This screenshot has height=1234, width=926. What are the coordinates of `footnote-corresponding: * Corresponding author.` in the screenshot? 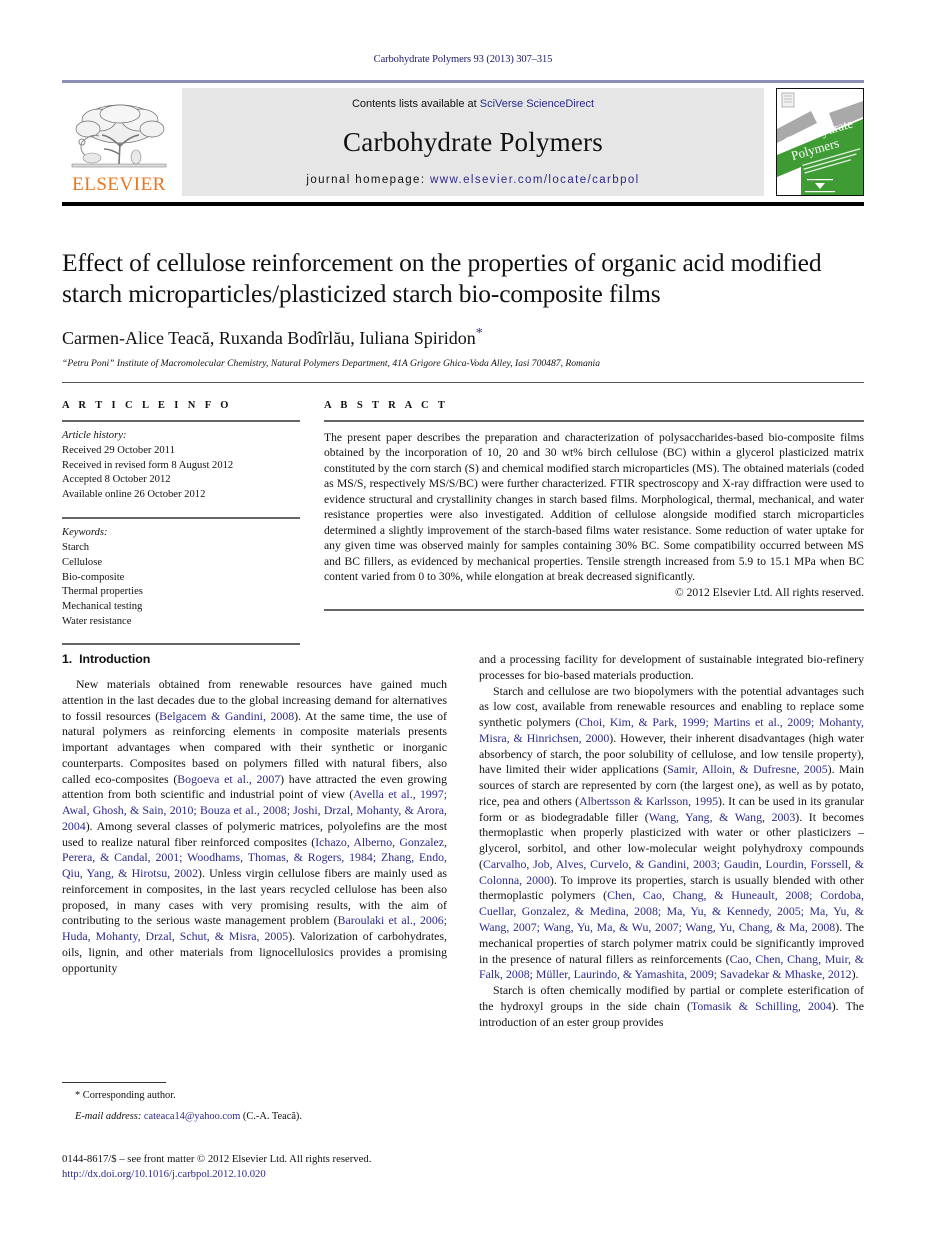 It's located at (125, 1095).